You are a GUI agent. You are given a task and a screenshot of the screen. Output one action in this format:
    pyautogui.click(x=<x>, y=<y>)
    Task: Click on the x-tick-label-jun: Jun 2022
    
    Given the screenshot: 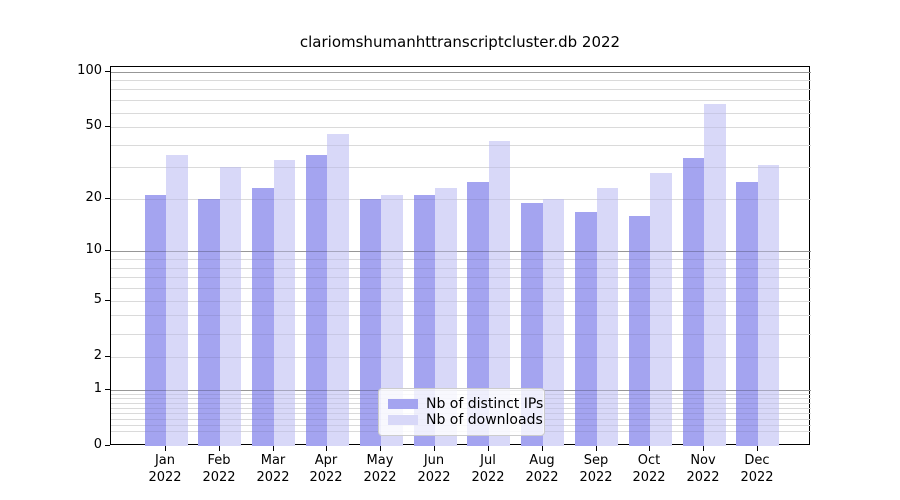 What is the action you would take?
    pyautogui.click(x=434, y=469)
    